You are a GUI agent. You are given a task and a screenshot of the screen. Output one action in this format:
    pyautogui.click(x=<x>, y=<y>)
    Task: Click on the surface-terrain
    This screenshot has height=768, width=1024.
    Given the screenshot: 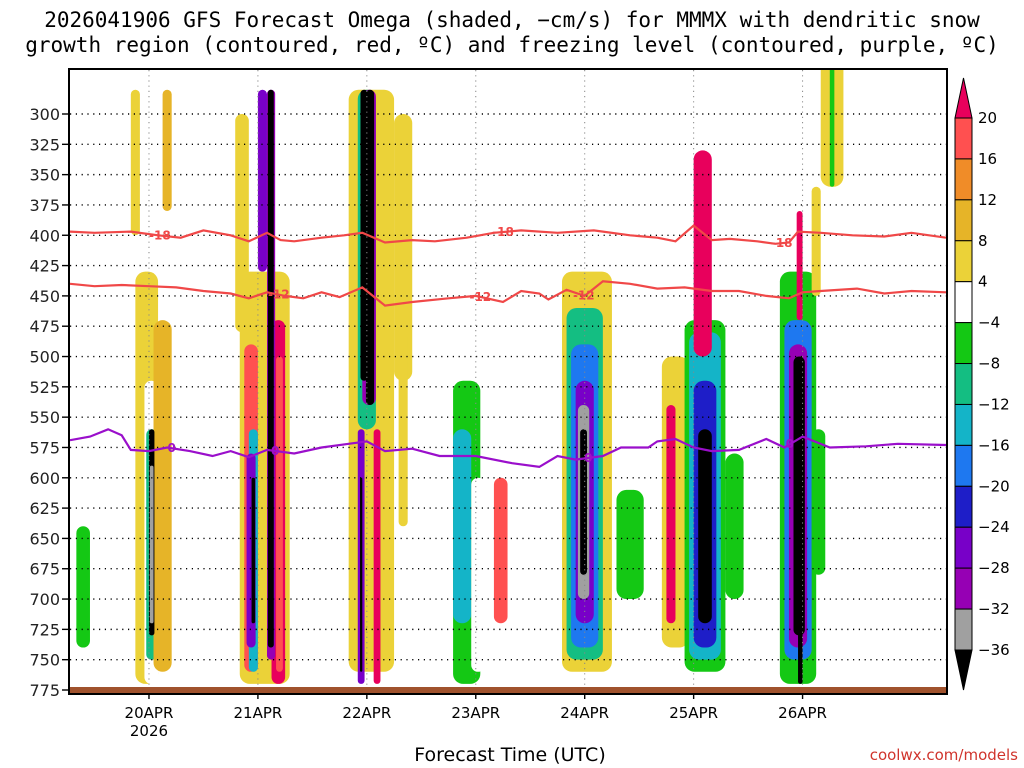 What is the action you would take?
    pyautogui.click(x=508, y=690)
    